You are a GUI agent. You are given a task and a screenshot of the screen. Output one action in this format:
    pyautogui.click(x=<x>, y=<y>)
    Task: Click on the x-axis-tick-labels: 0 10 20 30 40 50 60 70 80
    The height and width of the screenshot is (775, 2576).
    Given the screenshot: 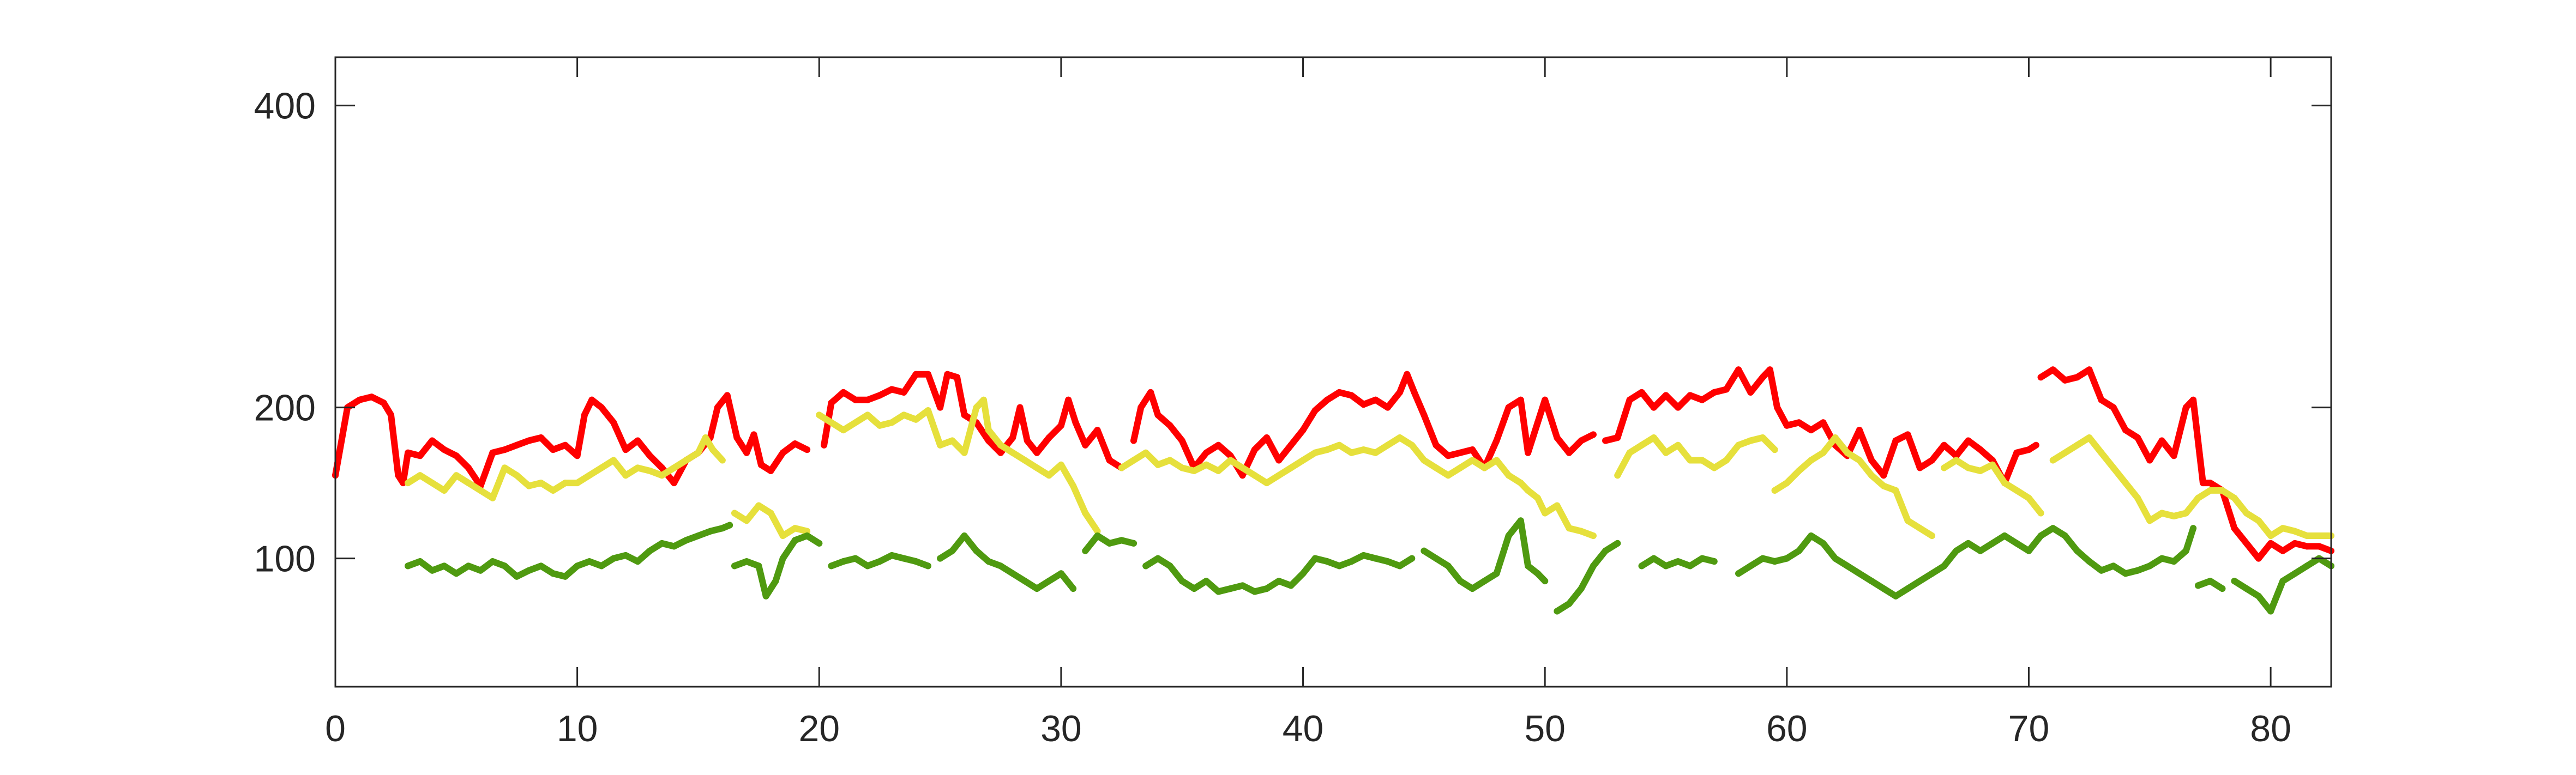 What is the action you would take?
    pyautogui.click(x=1308, y=728)
    